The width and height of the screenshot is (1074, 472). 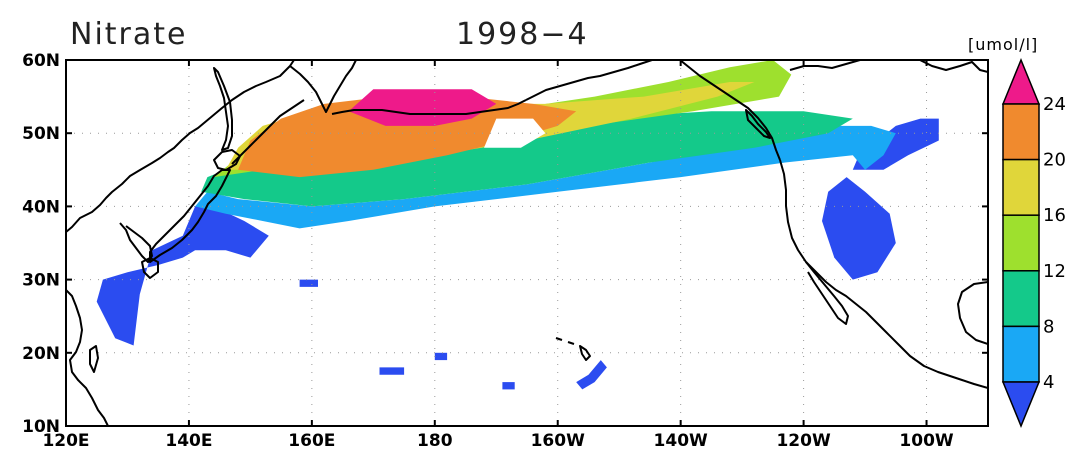 What do you see at coordinates (136, 242) in the screenshot?
I see `korea-coastline` at bounding box center [136, 242].